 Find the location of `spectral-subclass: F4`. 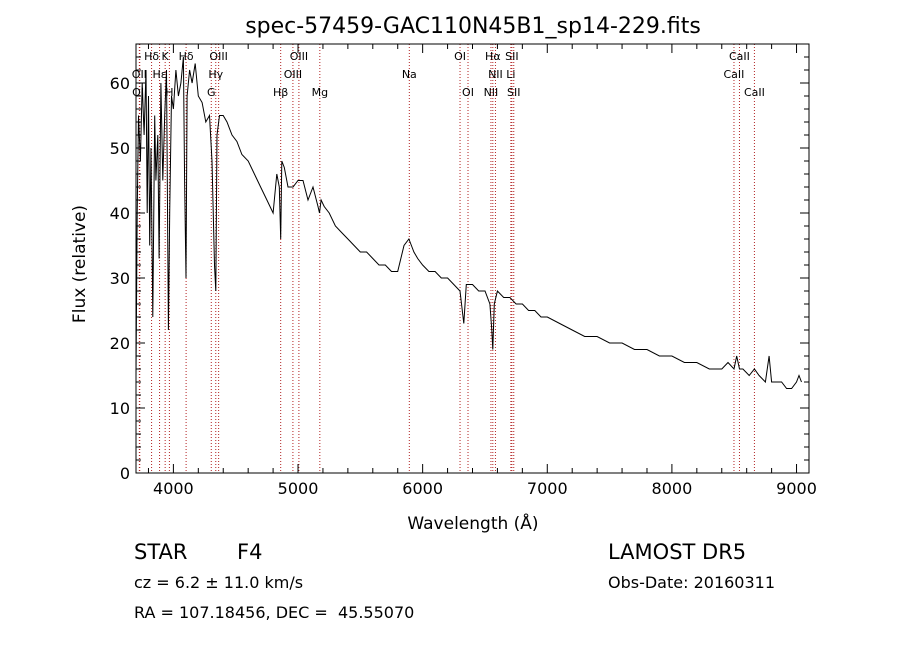

spectral-subclass: F4 is located at coordinates (250, 552).